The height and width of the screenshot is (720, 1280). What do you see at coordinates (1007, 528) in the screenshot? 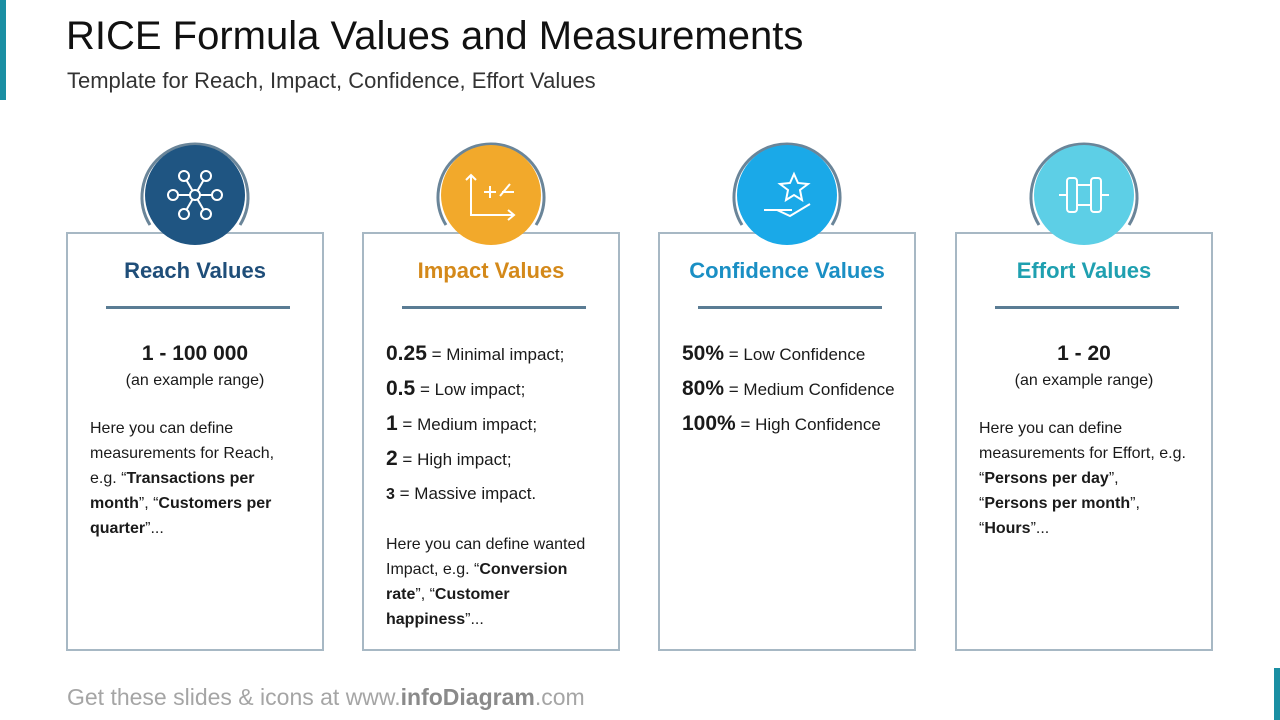
I see `text-segment: Hours` at bounding box center [1007, 528].